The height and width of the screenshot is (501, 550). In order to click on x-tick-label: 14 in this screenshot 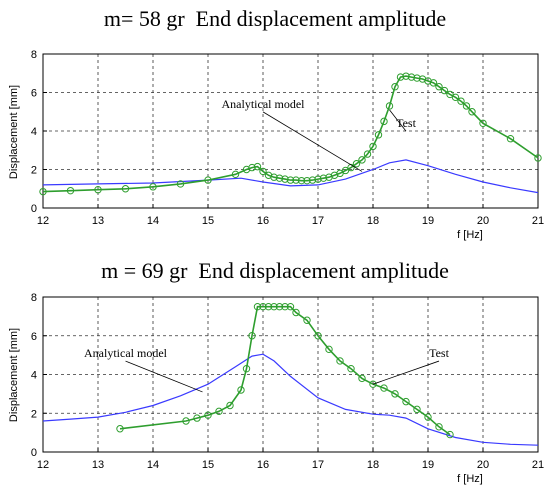, I will do `click(153, 465)`.